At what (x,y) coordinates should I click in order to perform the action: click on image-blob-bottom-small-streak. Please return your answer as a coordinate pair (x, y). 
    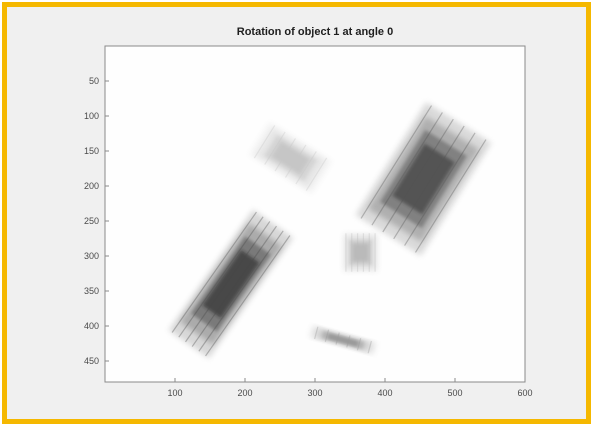
    Looking at the image, I should click on (343, 340).